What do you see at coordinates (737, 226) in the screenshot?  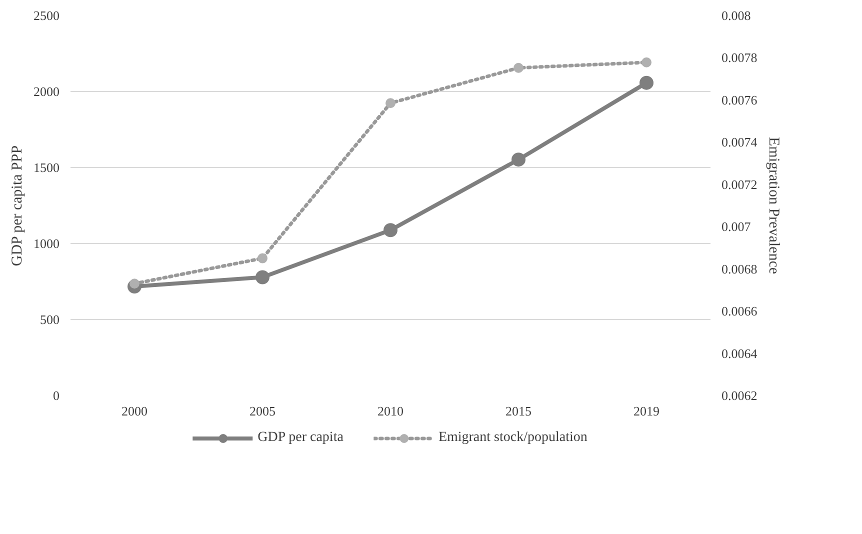 I see `y2-tick-label: 0.007` at bounding box center [737, 226].